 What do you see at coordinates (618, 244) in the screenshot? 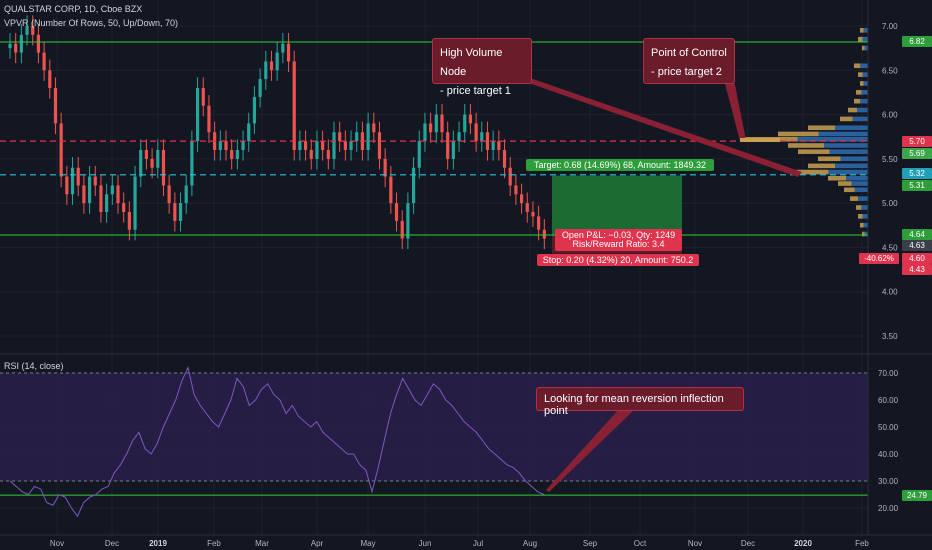
I see `risk-reward-text: Risk/Reward Ratio: 3.4` at bounding box center [618, 244].